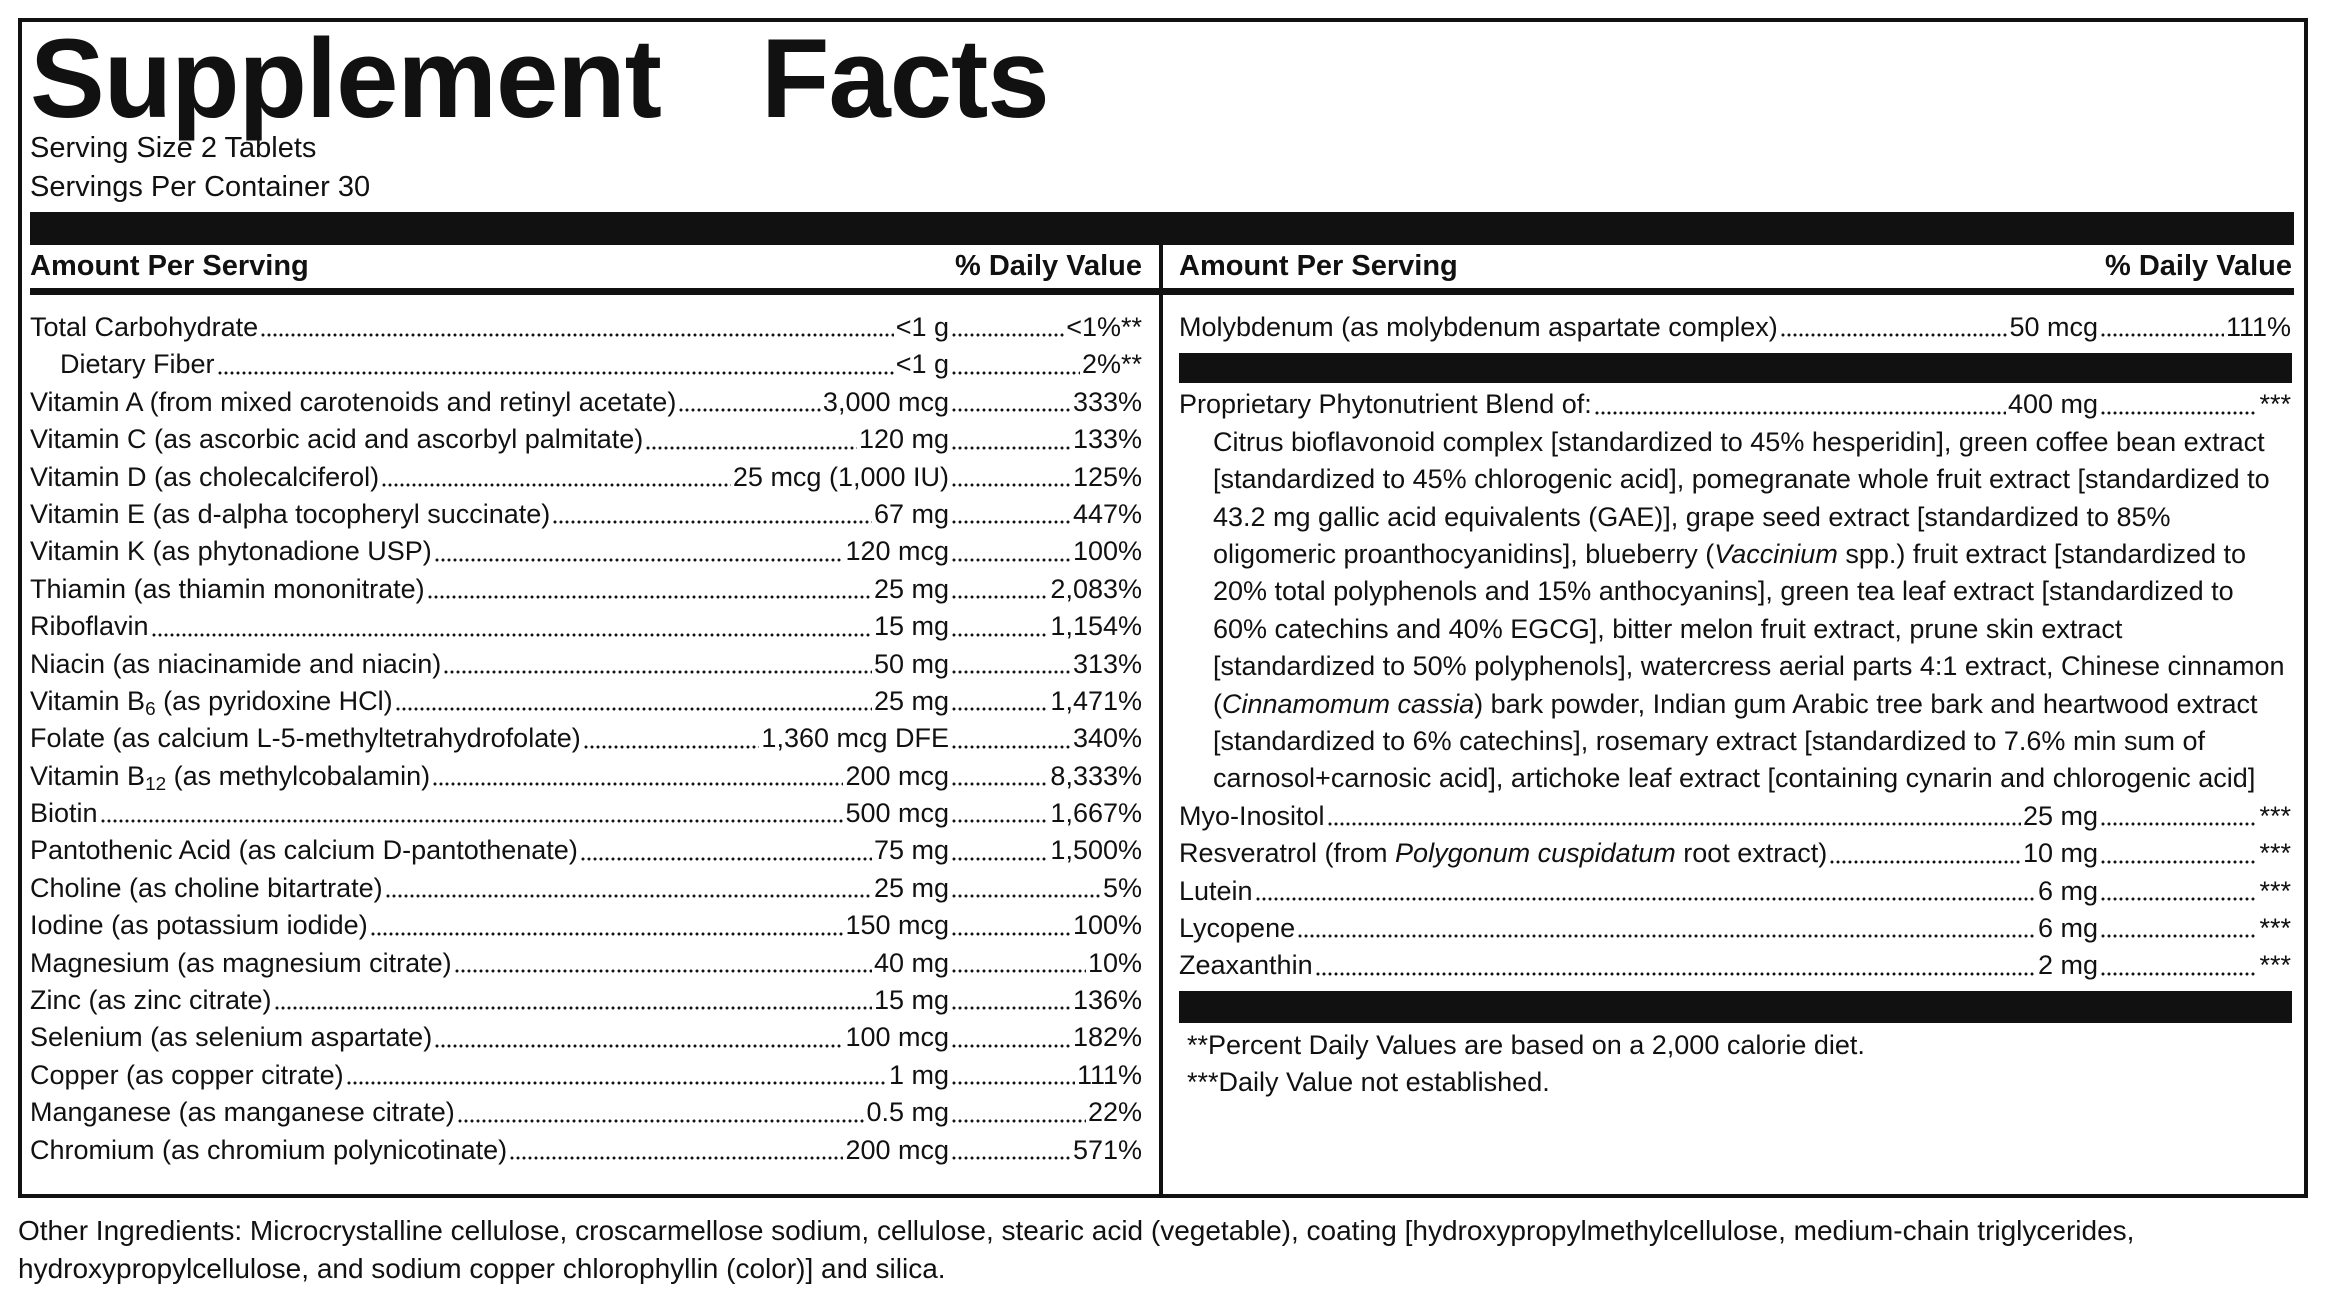 The width and height of the screenshot is (2326, 1310). Describe the element at coordinates (1385, 404) in the screenshot. I see `nutrient-name: Proprietary Phytonutrient Blend of:` at that location.